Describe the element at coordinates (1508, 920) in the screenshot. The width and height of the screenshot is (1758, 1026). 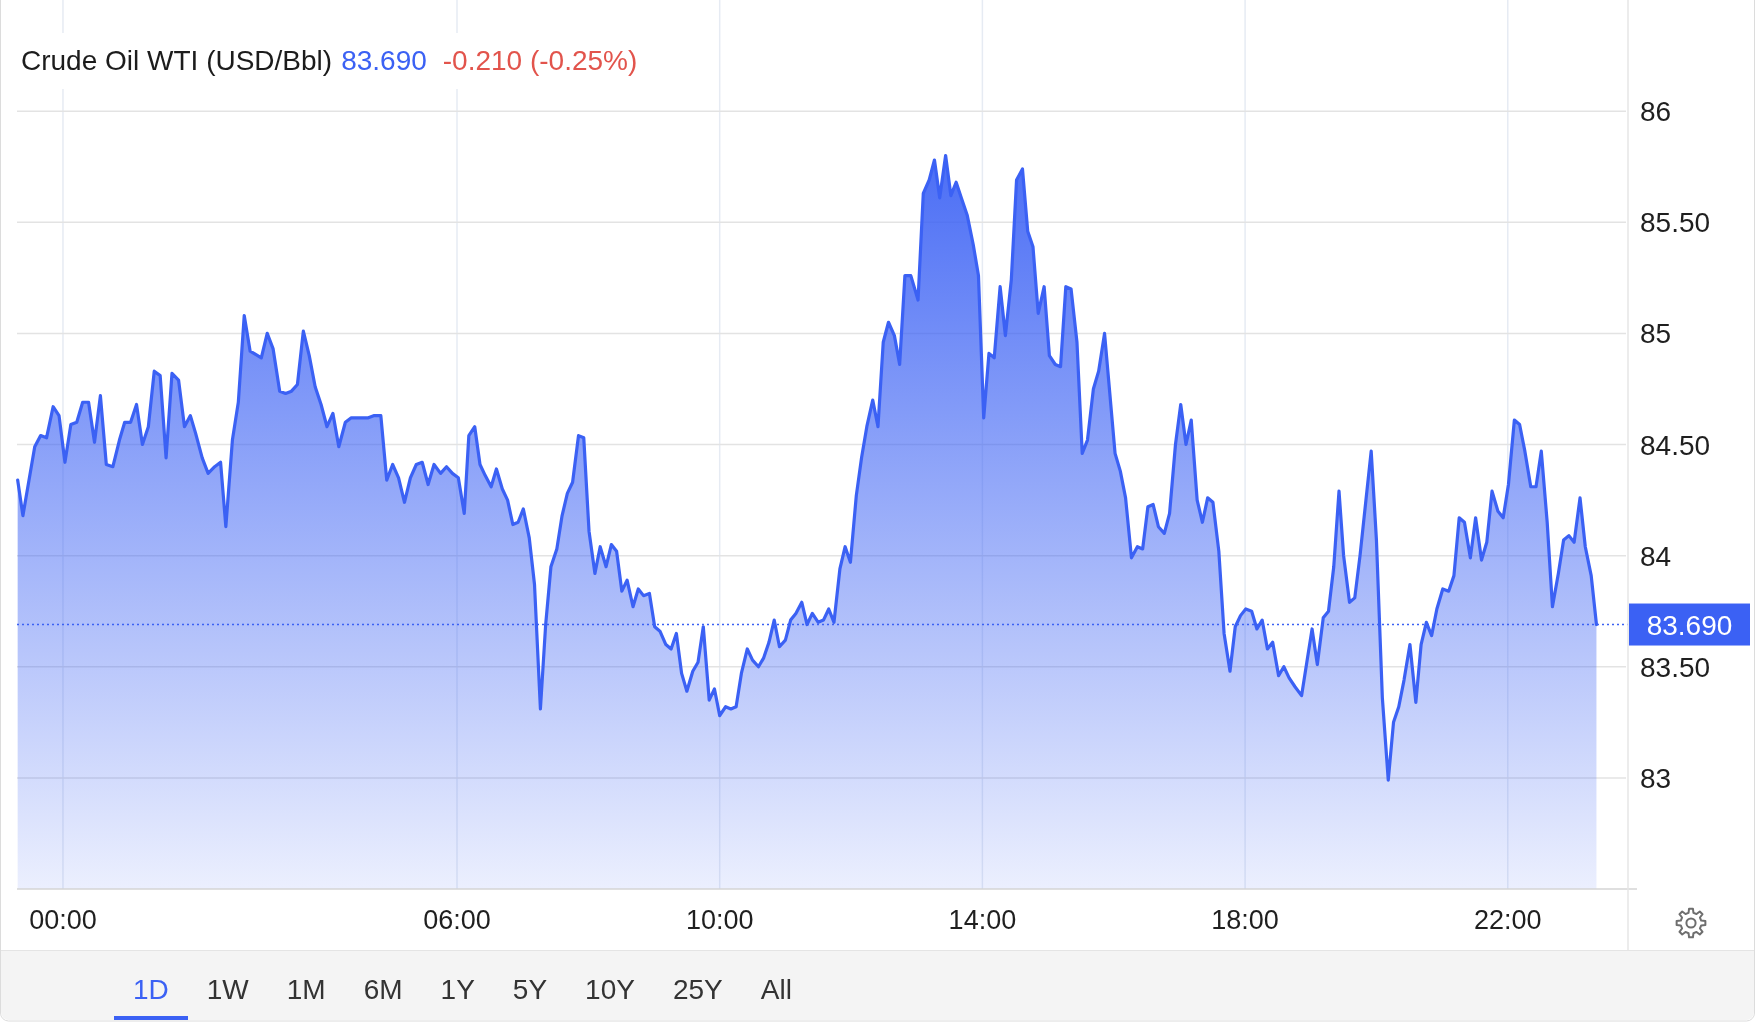
I see `x-tick-label: 22:00` at that location.